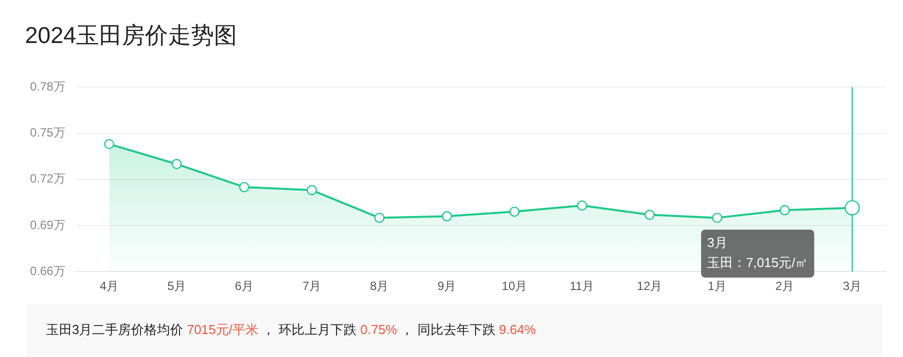 This screenshot has height=357, width=903. What do you see at coordinates (222, 329) in the screenshot?
I see `text: 7015元/平米` at bounding box center [222, 329].